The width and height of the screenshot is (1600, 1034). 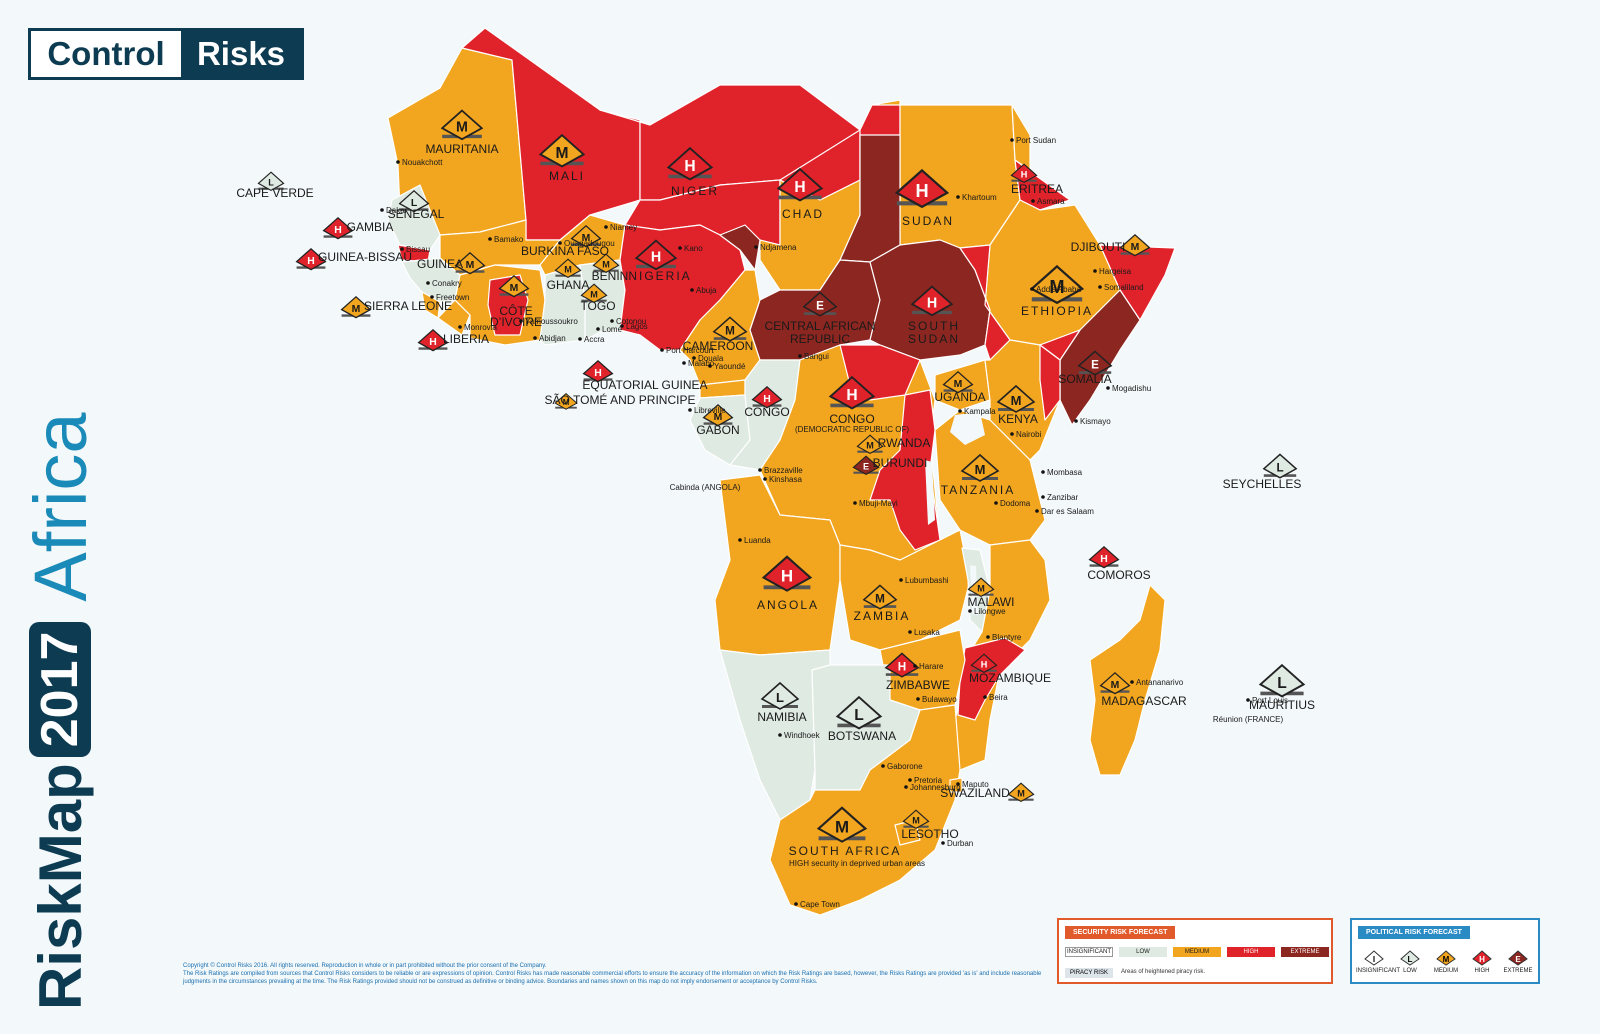 I want to click on mauritania-icon-letter: M, so click(x=462, y=128).